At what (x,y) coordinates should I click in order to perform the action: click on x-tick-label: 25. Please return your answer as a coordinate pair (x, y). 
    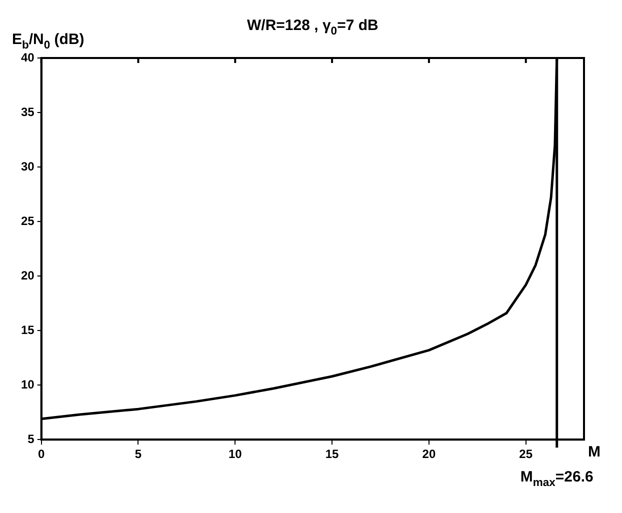
    Looking at the image, I should click on (526, 454).